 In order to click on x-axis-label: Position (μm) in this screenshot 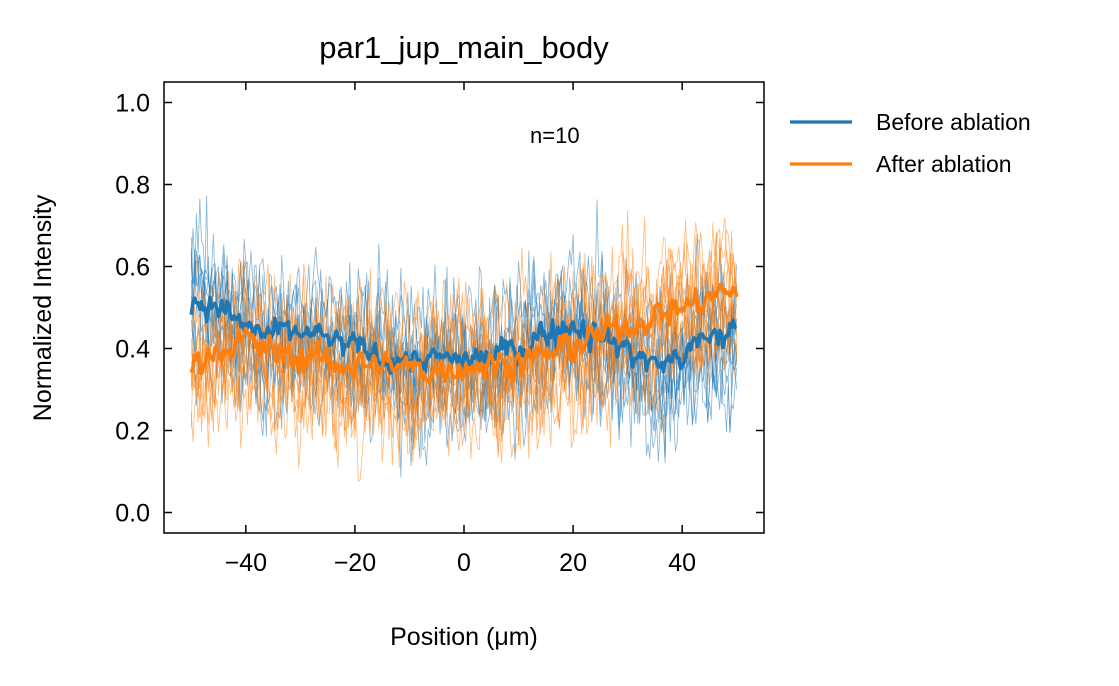, I will do `click(464, 637)`.